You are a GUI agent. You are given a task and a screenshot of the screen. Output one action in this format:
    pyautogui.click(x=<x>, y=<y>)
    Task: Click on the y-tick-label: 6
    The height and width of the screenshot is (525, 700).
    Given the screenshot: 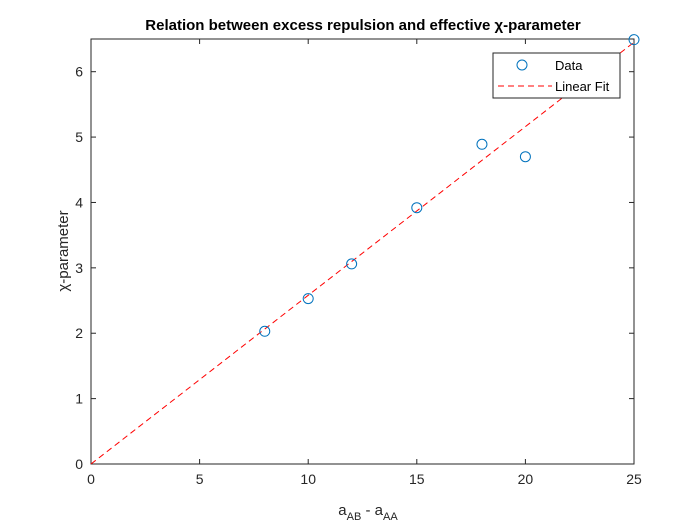 What is the action you would take?
    pyautogui.click(x=79, y=72)
    